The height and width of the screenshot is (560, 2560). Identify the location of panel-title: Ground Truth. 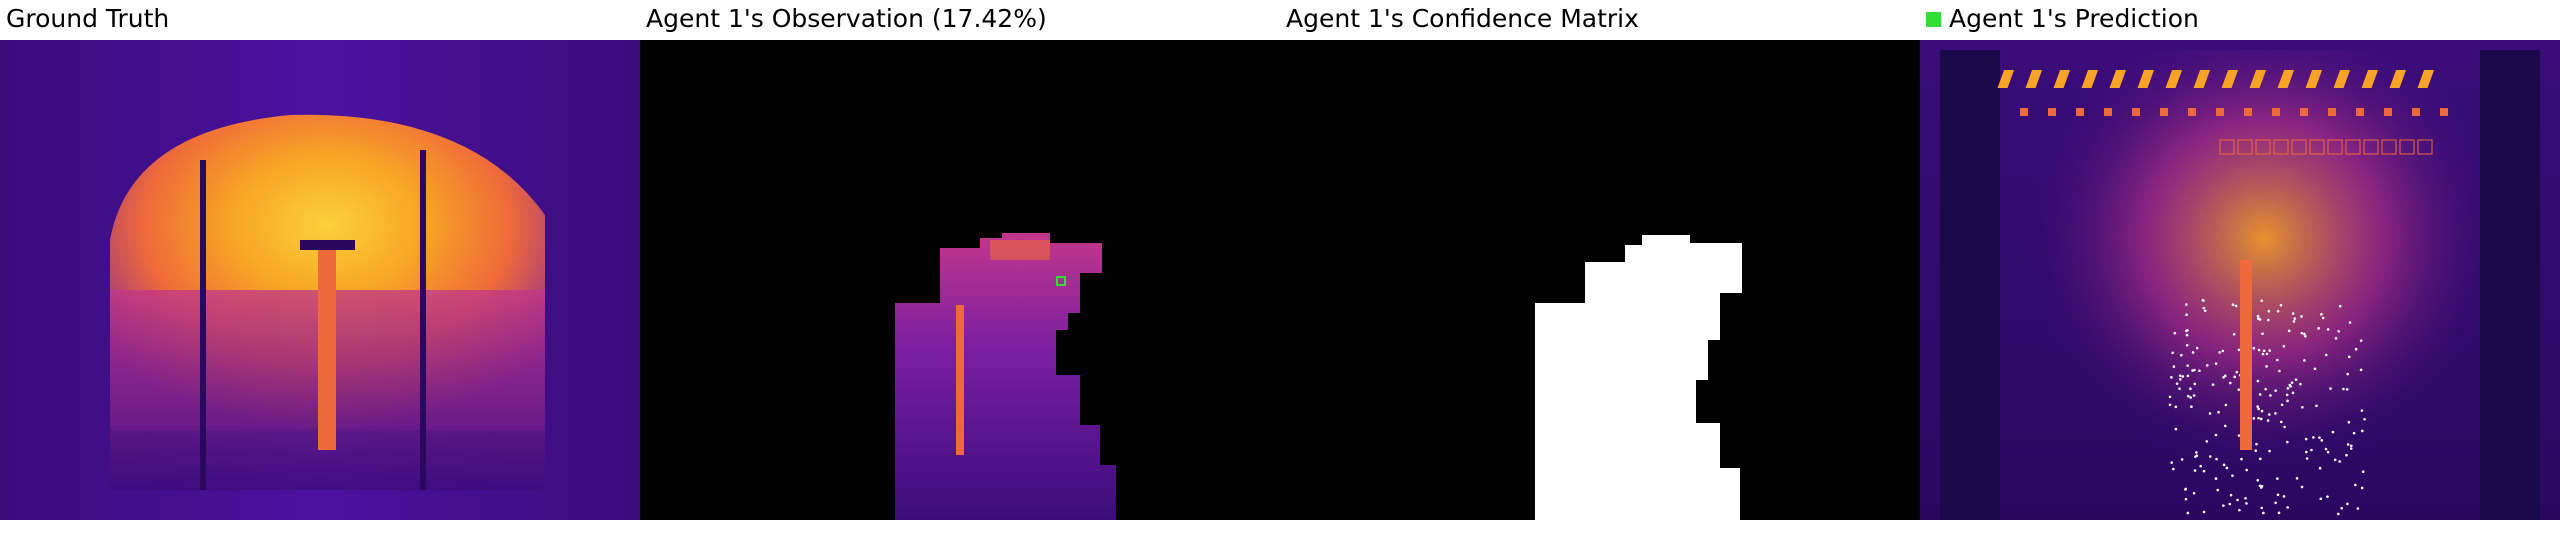
(87, 19).